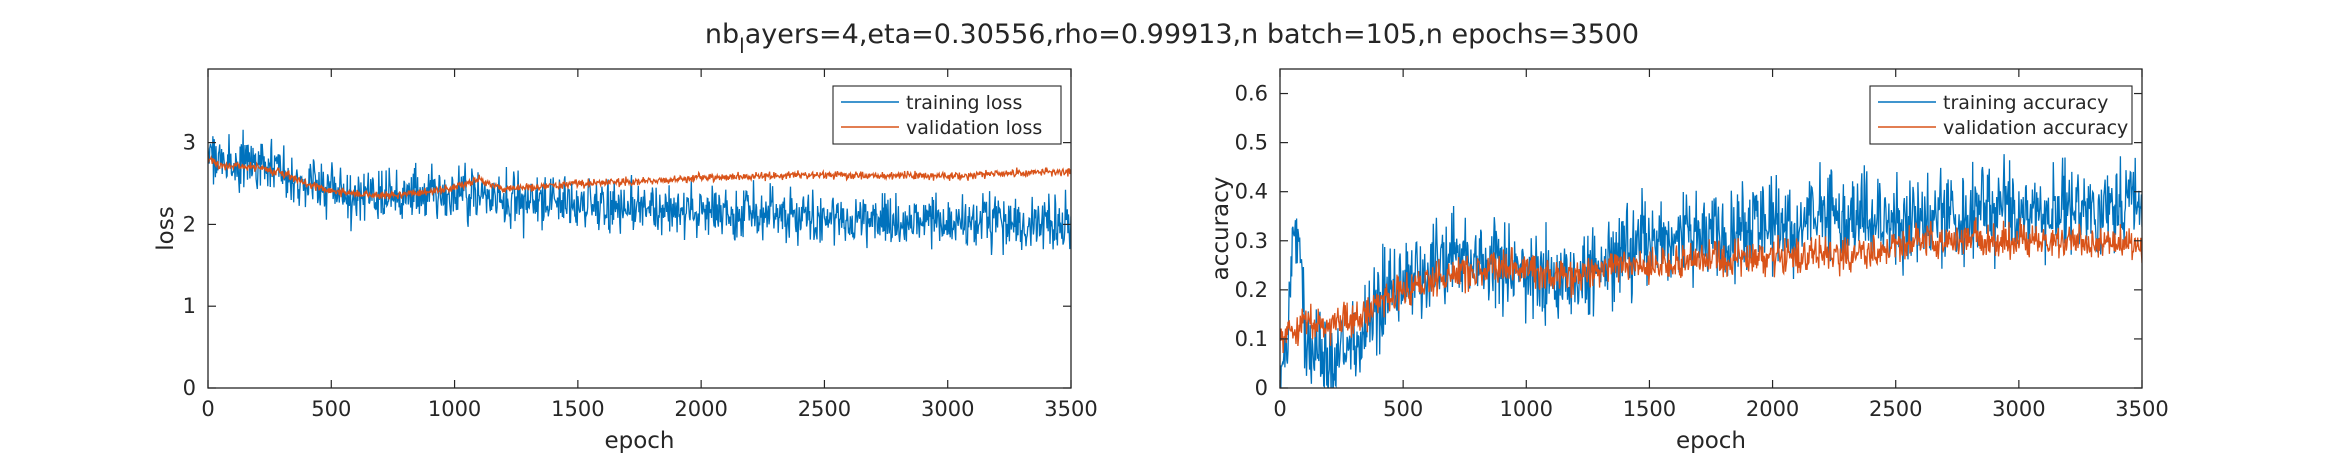  I want to click on legend: training loss validation loss, so click(947, 115).